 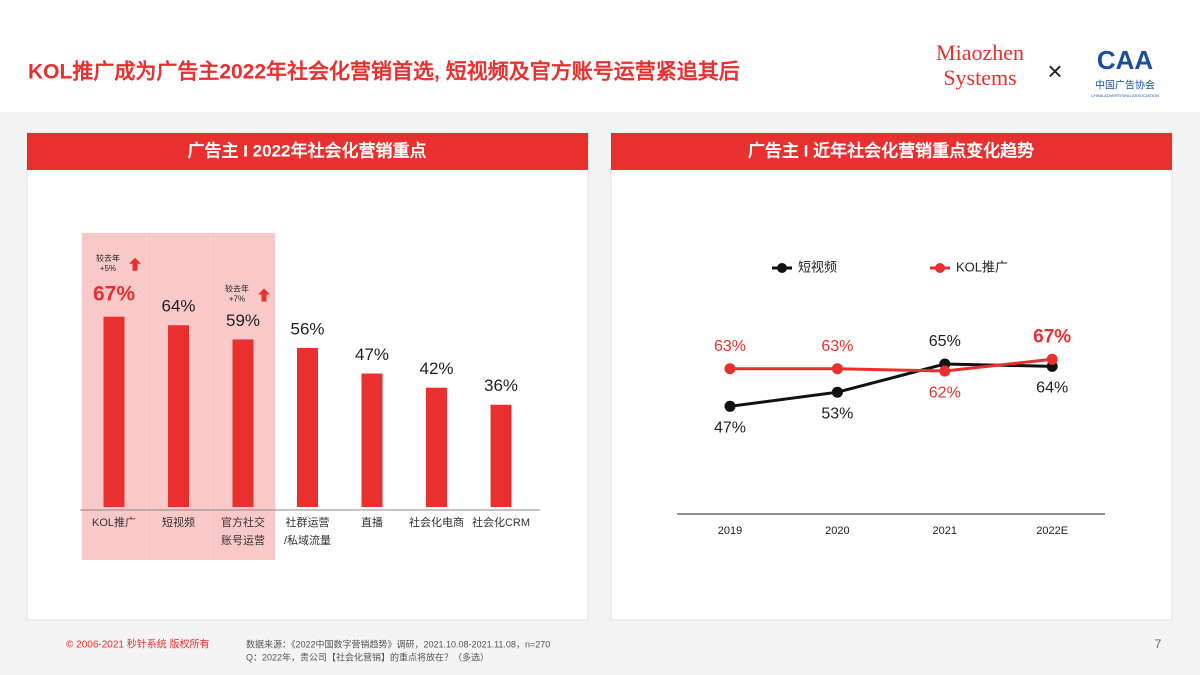 I want to click on annotation-change: +7%, so click(x=237, y=299).